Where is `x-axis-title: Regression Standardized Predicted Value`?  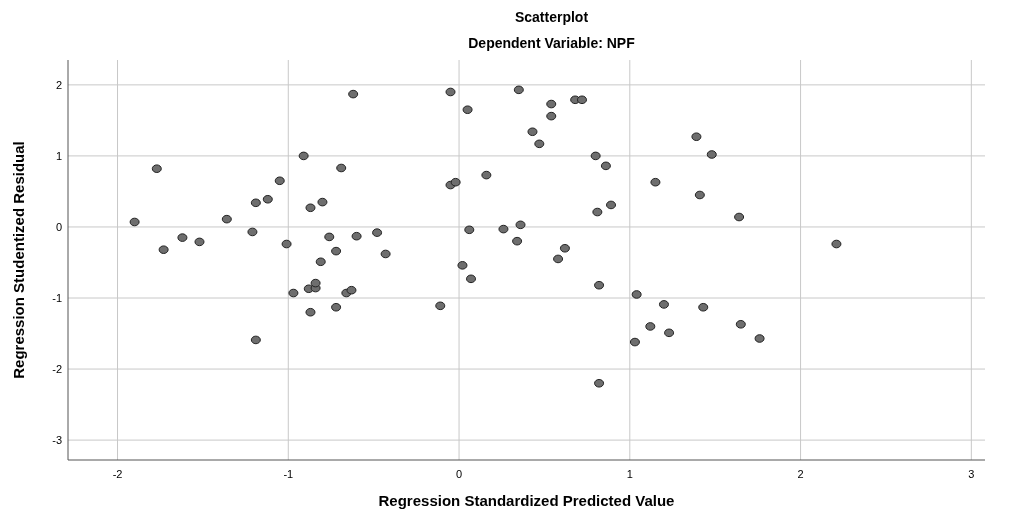 x-axis-title: Regression Standardized Predicted Value is located at coordinates (526, 500).